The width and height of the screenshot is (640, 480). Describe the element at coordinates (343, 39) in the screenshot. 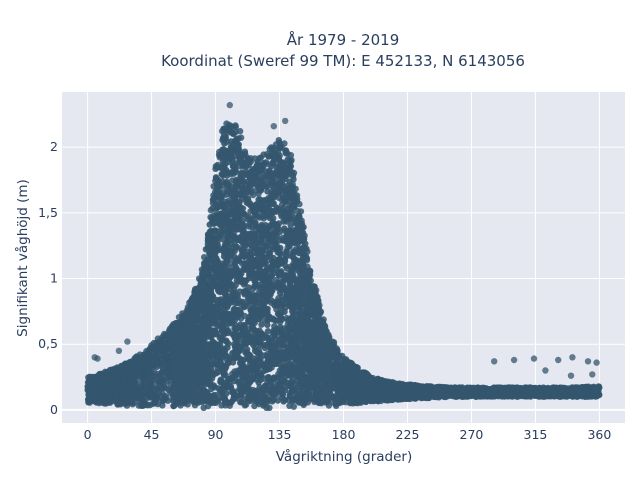

I see `chart-title-line-1: År 1979 - 2019` at that location.